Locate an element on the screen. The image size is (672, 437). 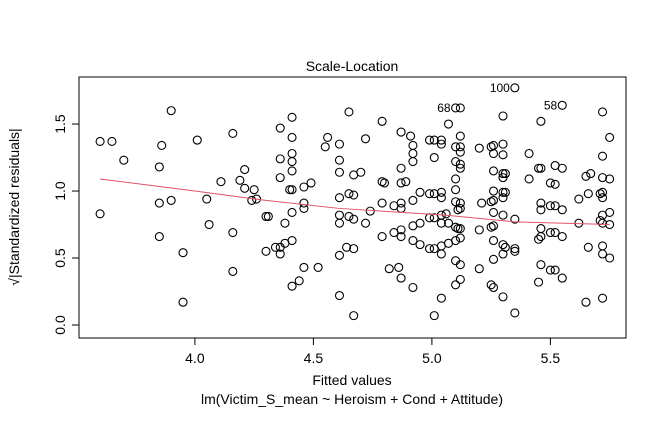
x-axis: 4.0 4.5 5.0 5.5 is located at coordinates (373, 351).